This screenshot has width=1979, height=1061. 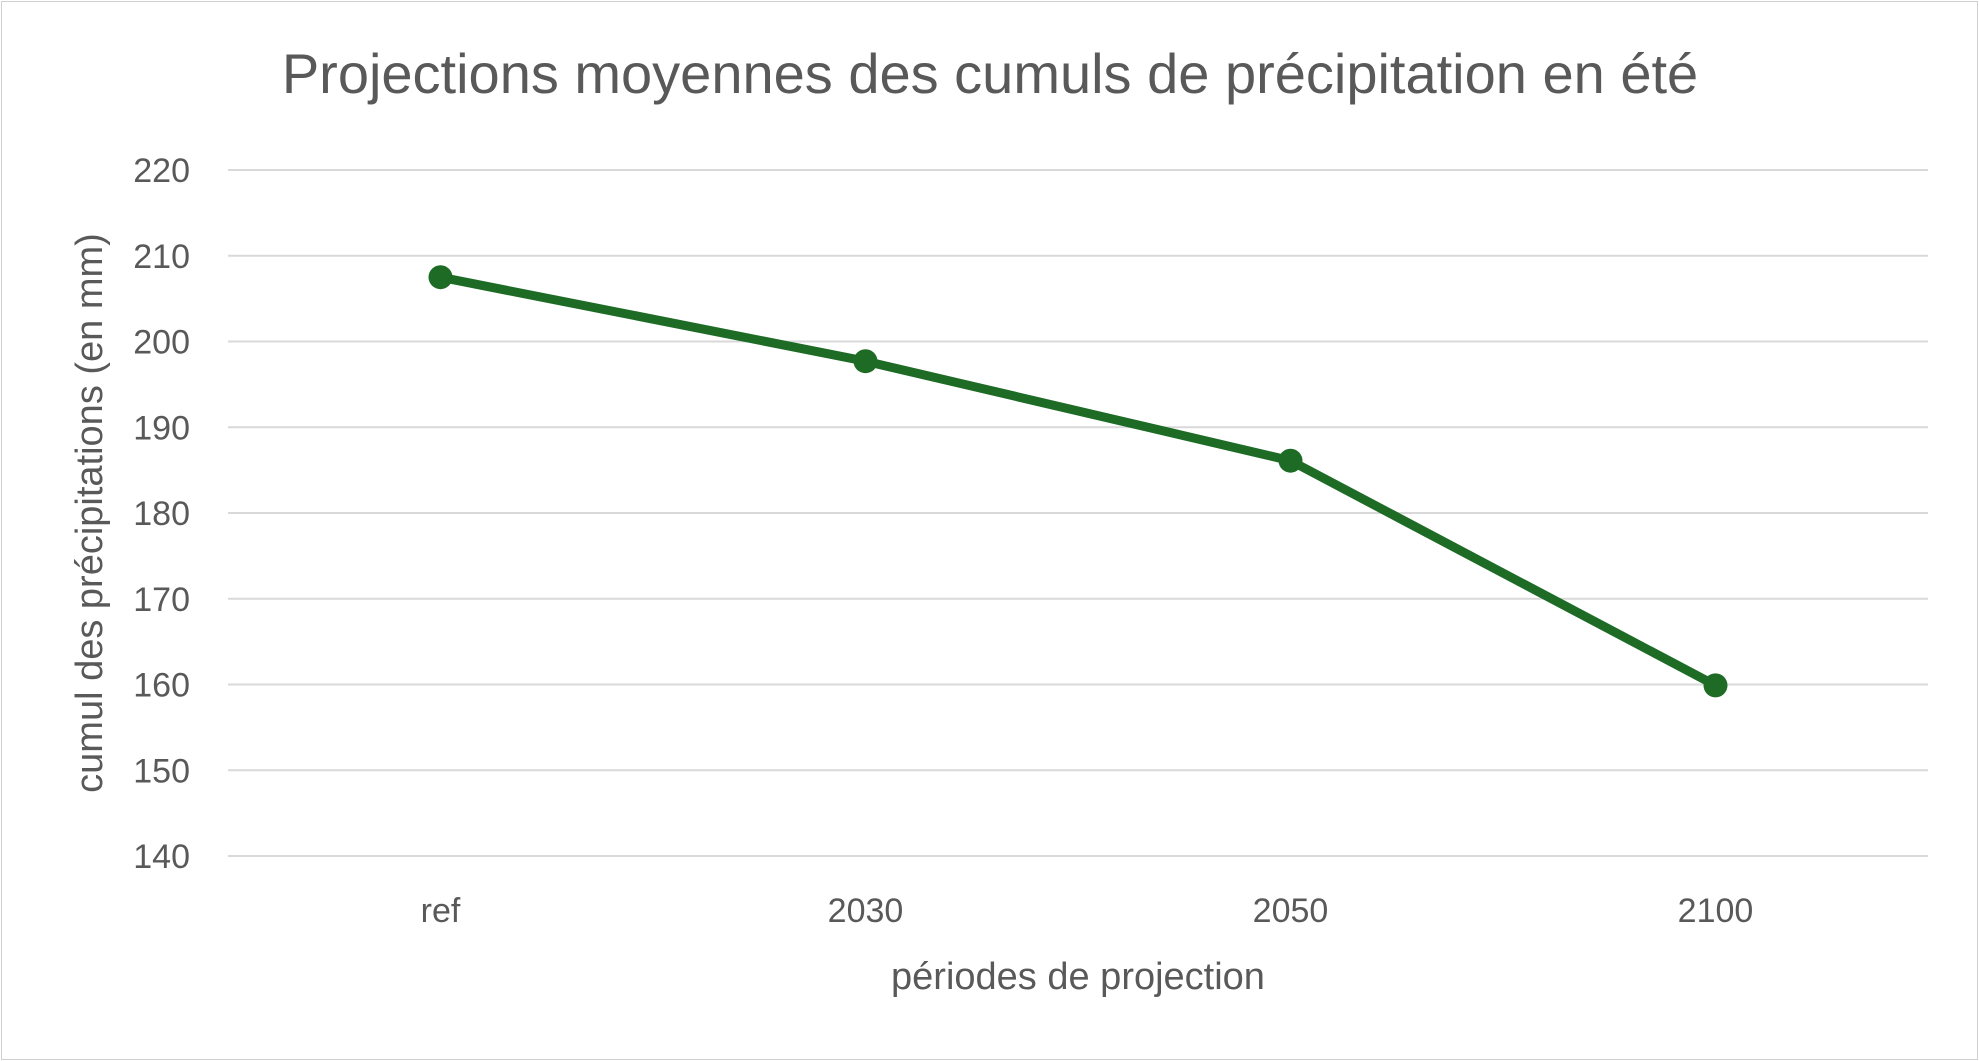 I want to click on x-tick-label: 2030, so click(x=866, y=911).